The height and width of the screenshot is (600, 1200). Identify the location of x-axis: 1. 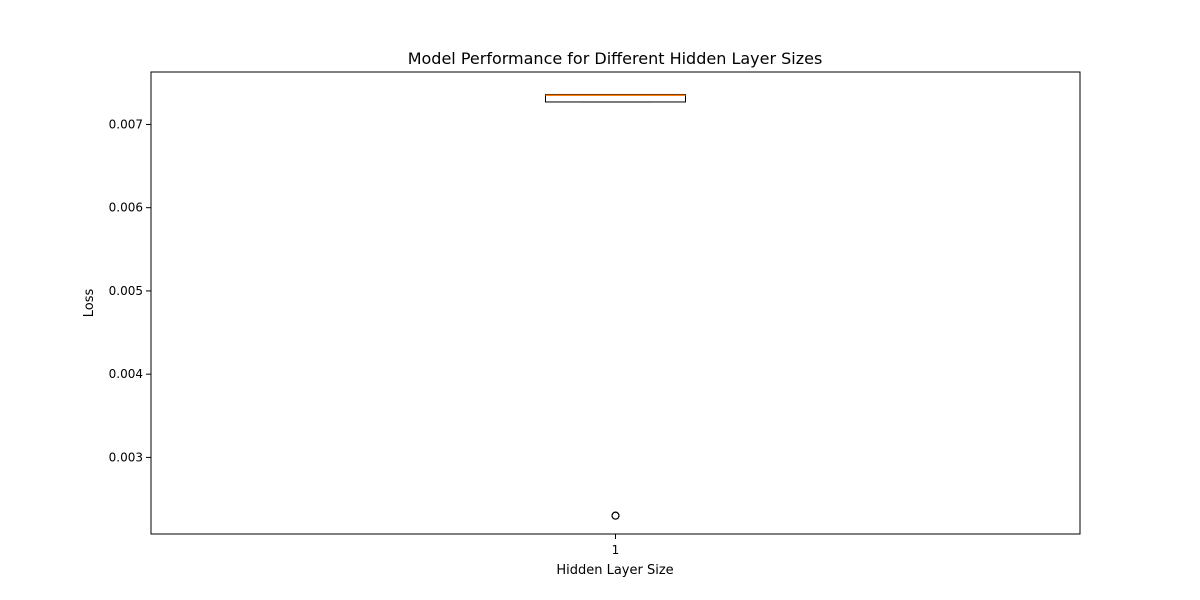
(616, 545).